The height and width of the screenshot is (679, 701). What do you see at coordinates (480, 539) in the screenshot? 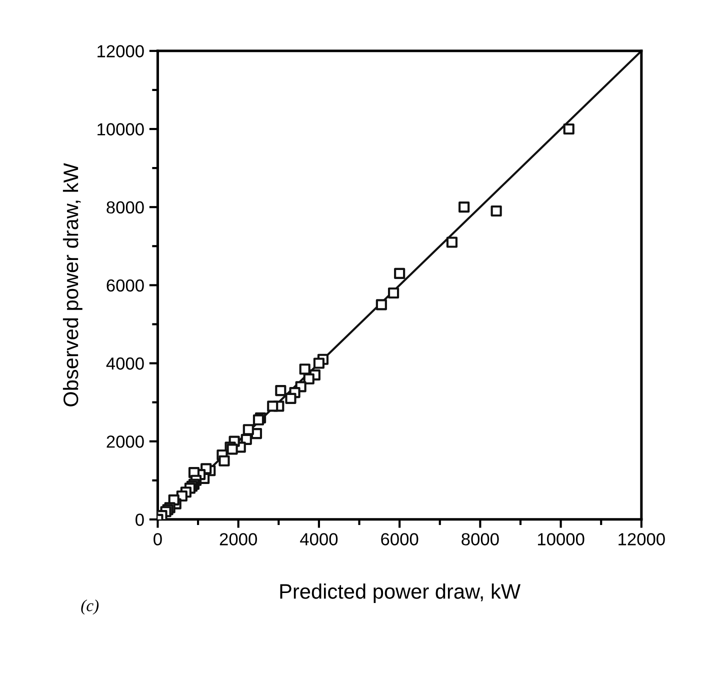
I see `x-tick-label: 8000` at bounding box center [480, 539].